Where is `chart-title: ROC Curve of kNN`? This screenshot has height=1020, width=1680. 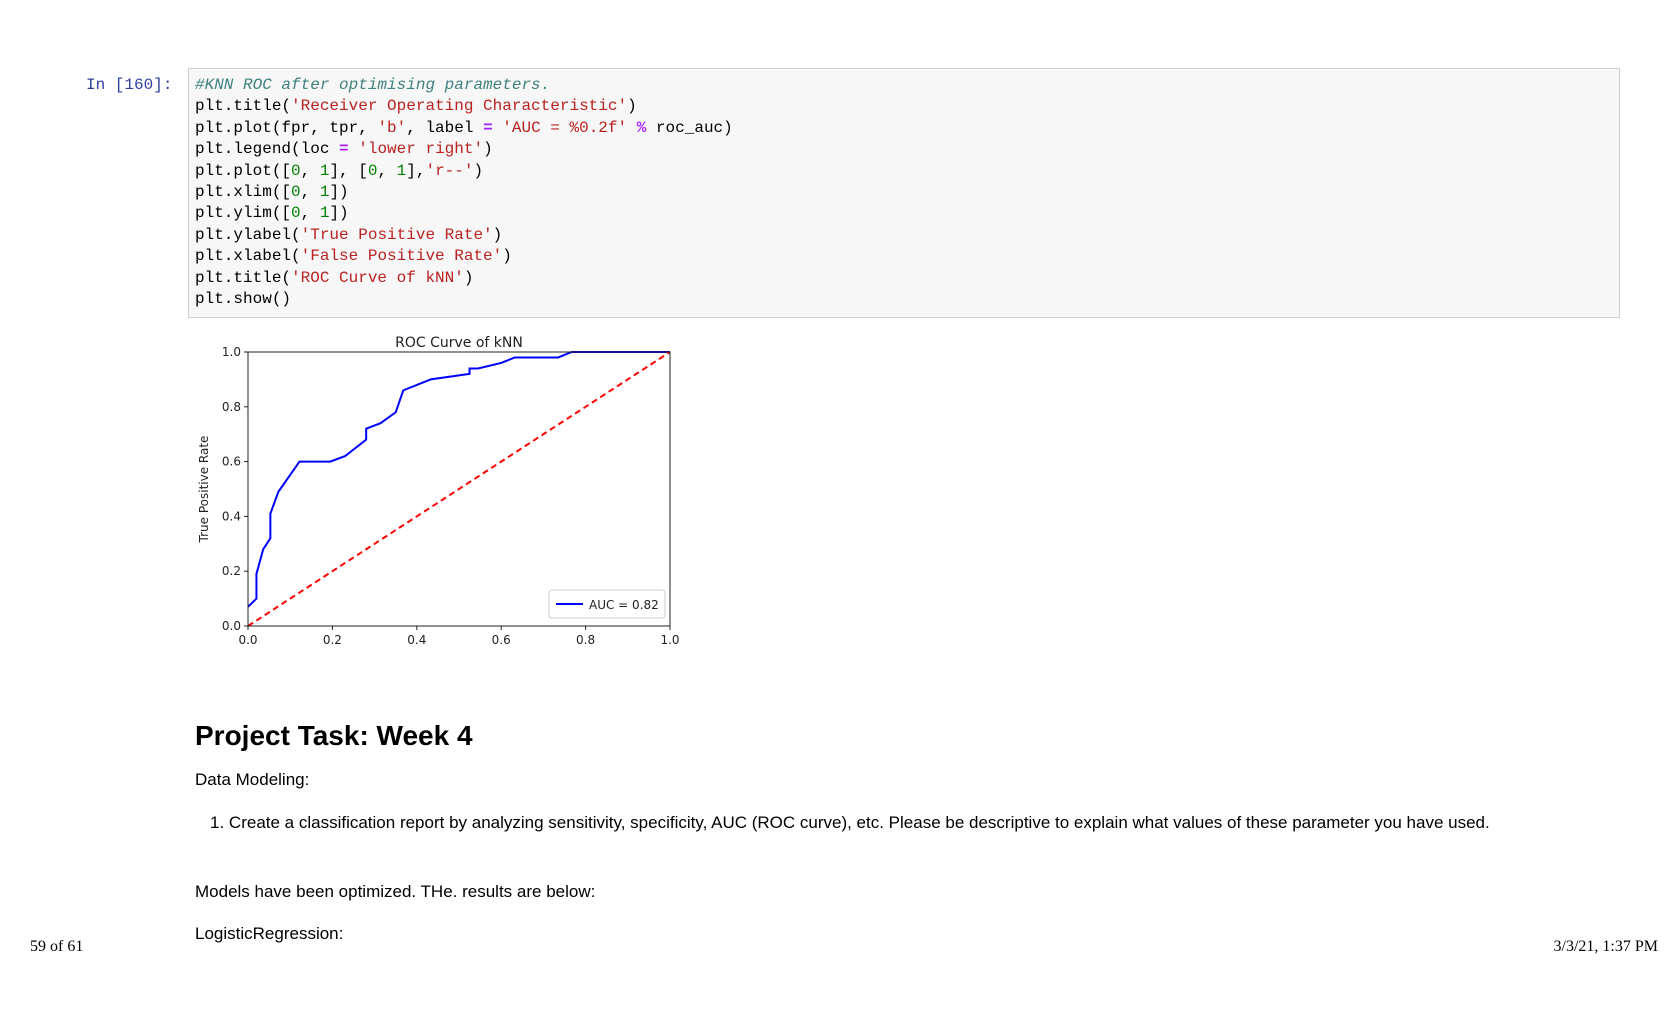 chart-title: ROC Curve of kNN is located at coordinates (459, 343).